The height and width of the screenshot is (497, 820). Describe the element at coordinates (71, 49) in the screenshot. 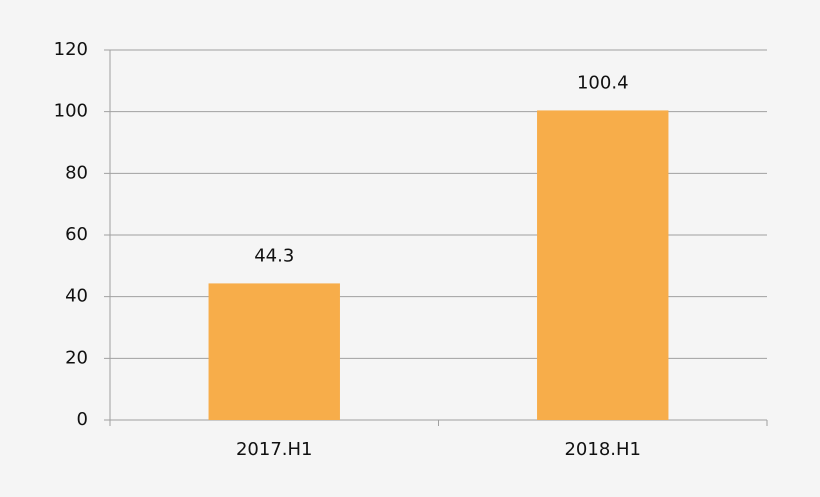

I see `y-tick-label: 120` at that location.